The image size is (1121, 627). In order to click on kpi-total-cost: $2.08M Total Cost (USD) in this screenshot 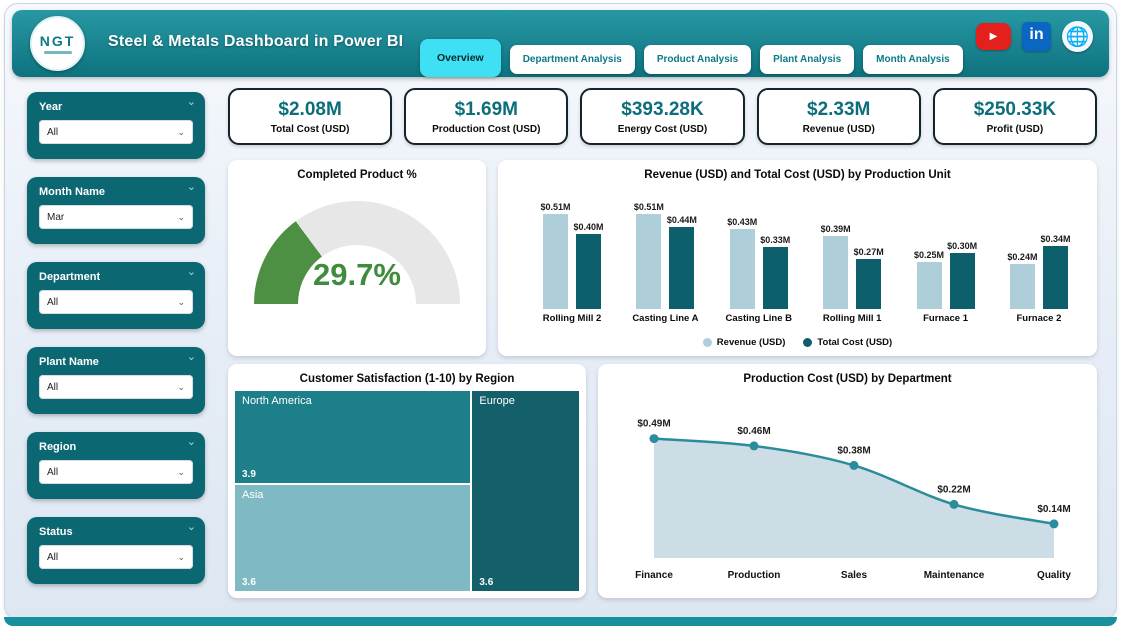, I will do `click(310, 116)`.